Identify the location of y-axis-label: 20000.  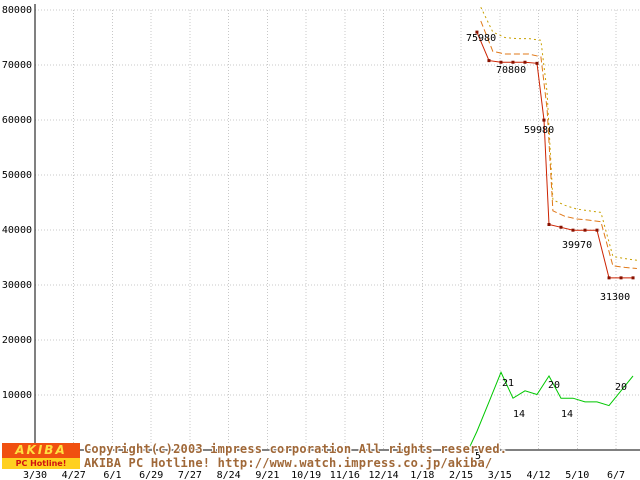
(17, 340).